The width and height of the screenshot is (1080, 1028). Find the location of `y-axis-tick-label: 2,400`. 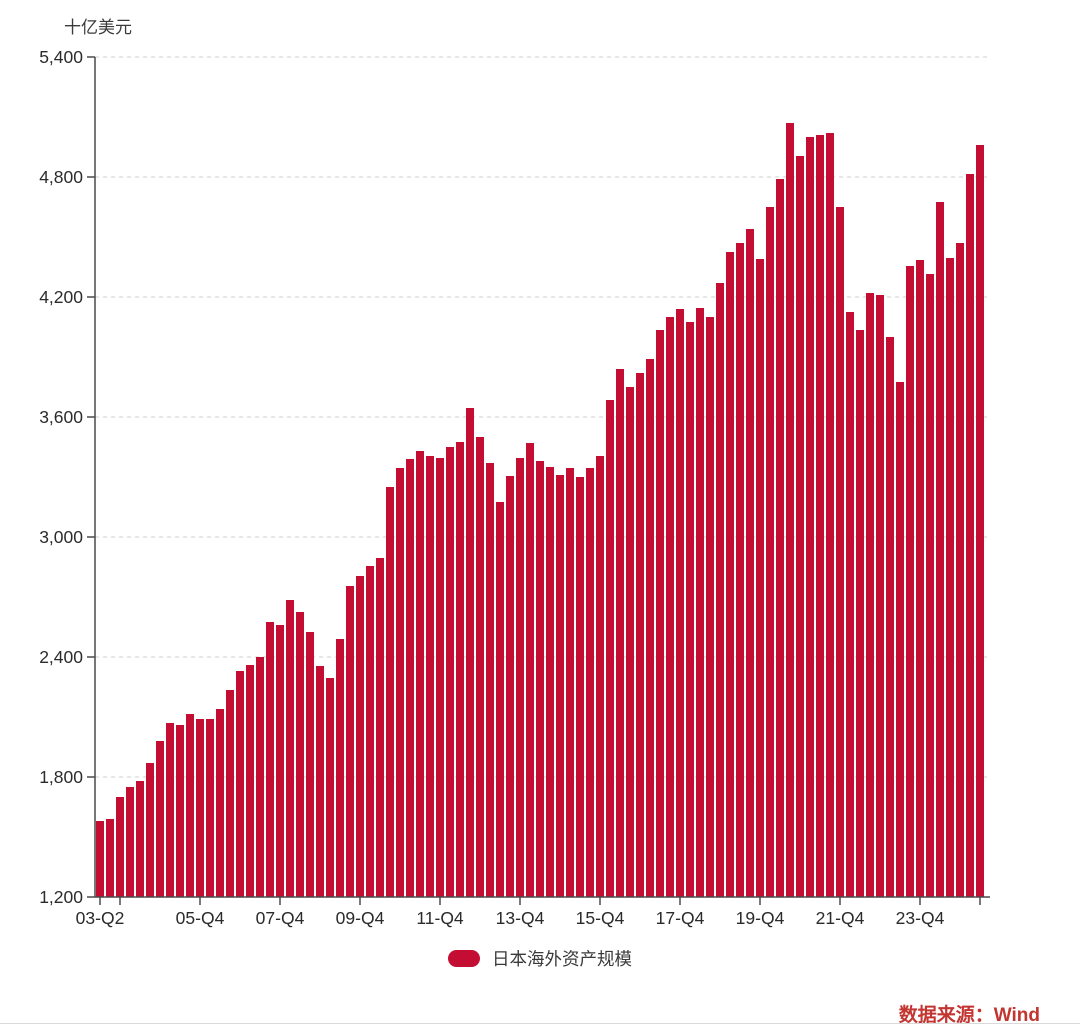

y-axis-tick-label: 2,400 is located at coordinates (61, 657).